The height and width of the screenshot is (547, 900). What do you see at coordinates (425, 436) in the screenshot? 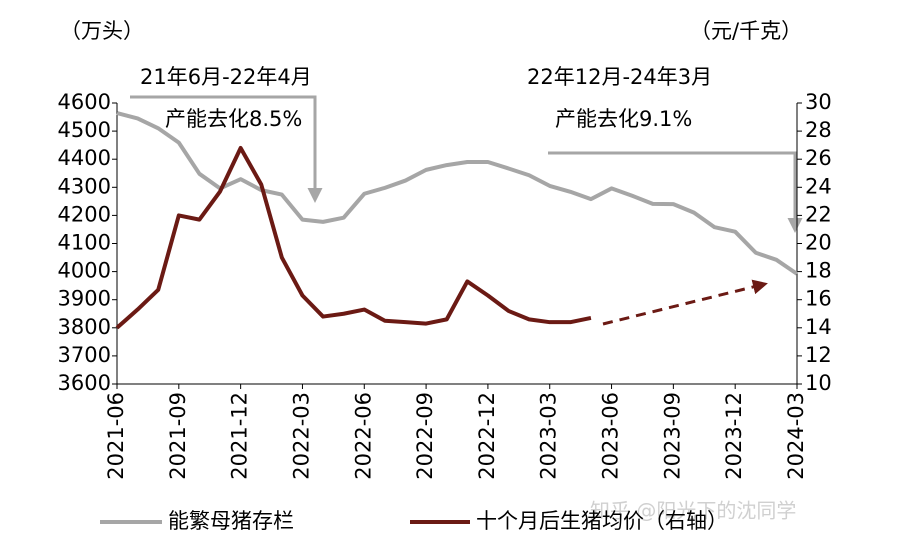
I see `x-tick-label: 2022-09` at bounding box center [425, 436].